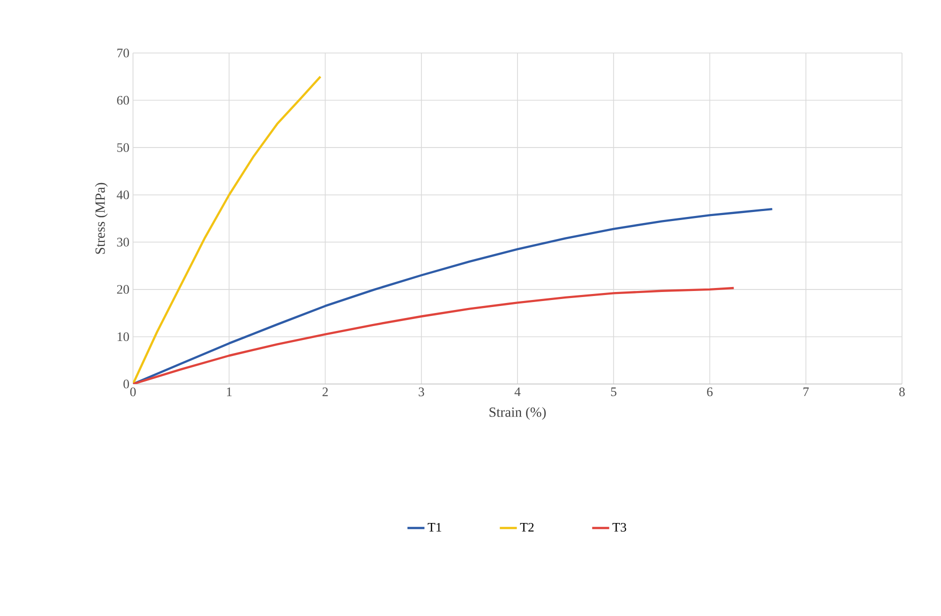 The height and width of the screenshot is (616, 941). I want to click on x-tick-label: 7, so click(806, 392).